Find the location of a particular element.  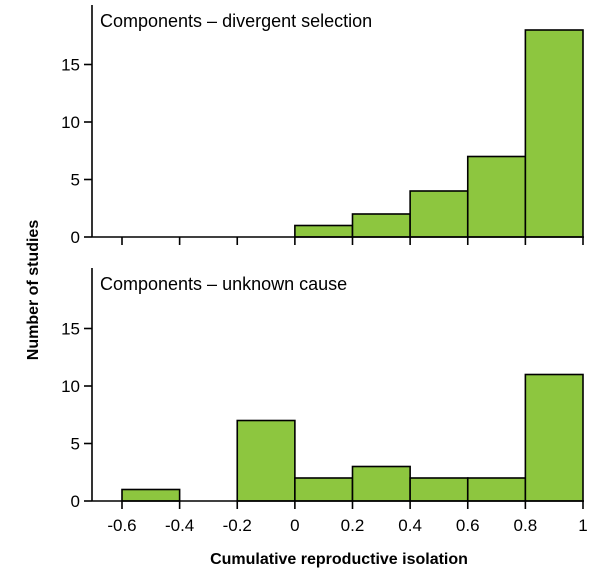

panel-title: Components – divergent selection is located at coordinates (236, 21).